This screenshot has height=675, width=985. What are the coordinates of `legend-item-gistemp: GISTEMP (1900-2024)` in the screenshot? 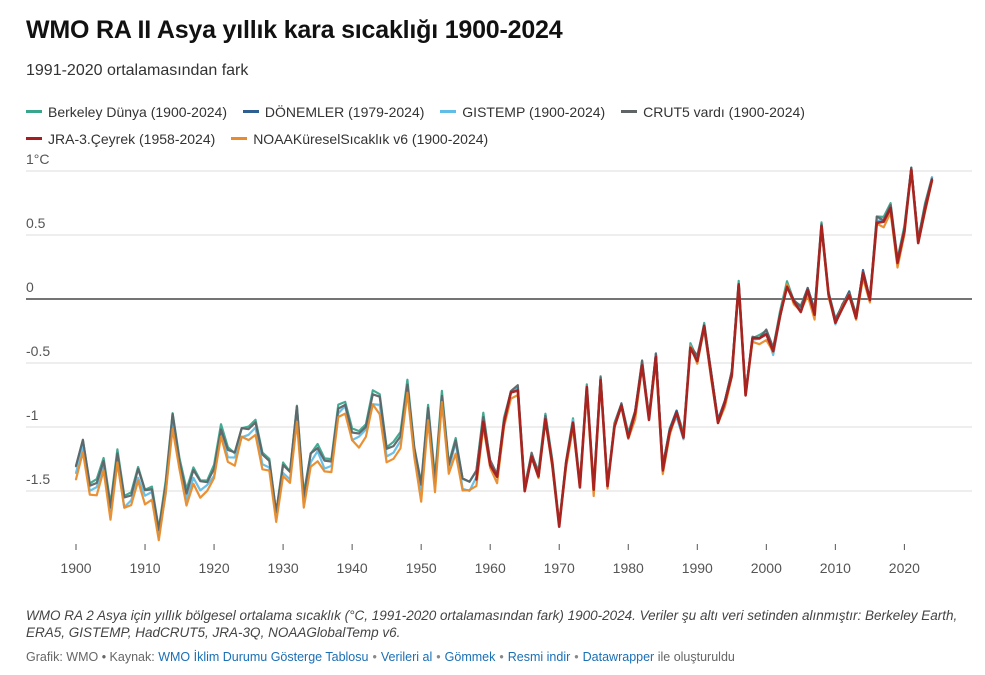 It's located at (522, 112).